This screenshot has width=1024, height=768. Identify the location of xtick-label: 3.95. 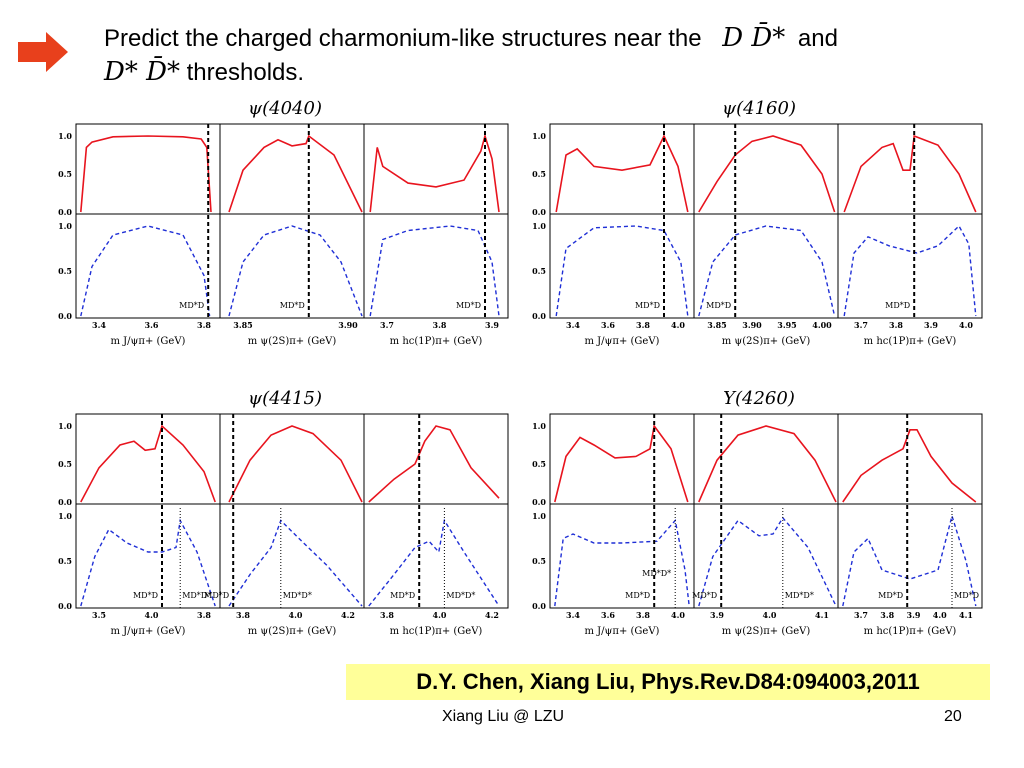
(786, 325).